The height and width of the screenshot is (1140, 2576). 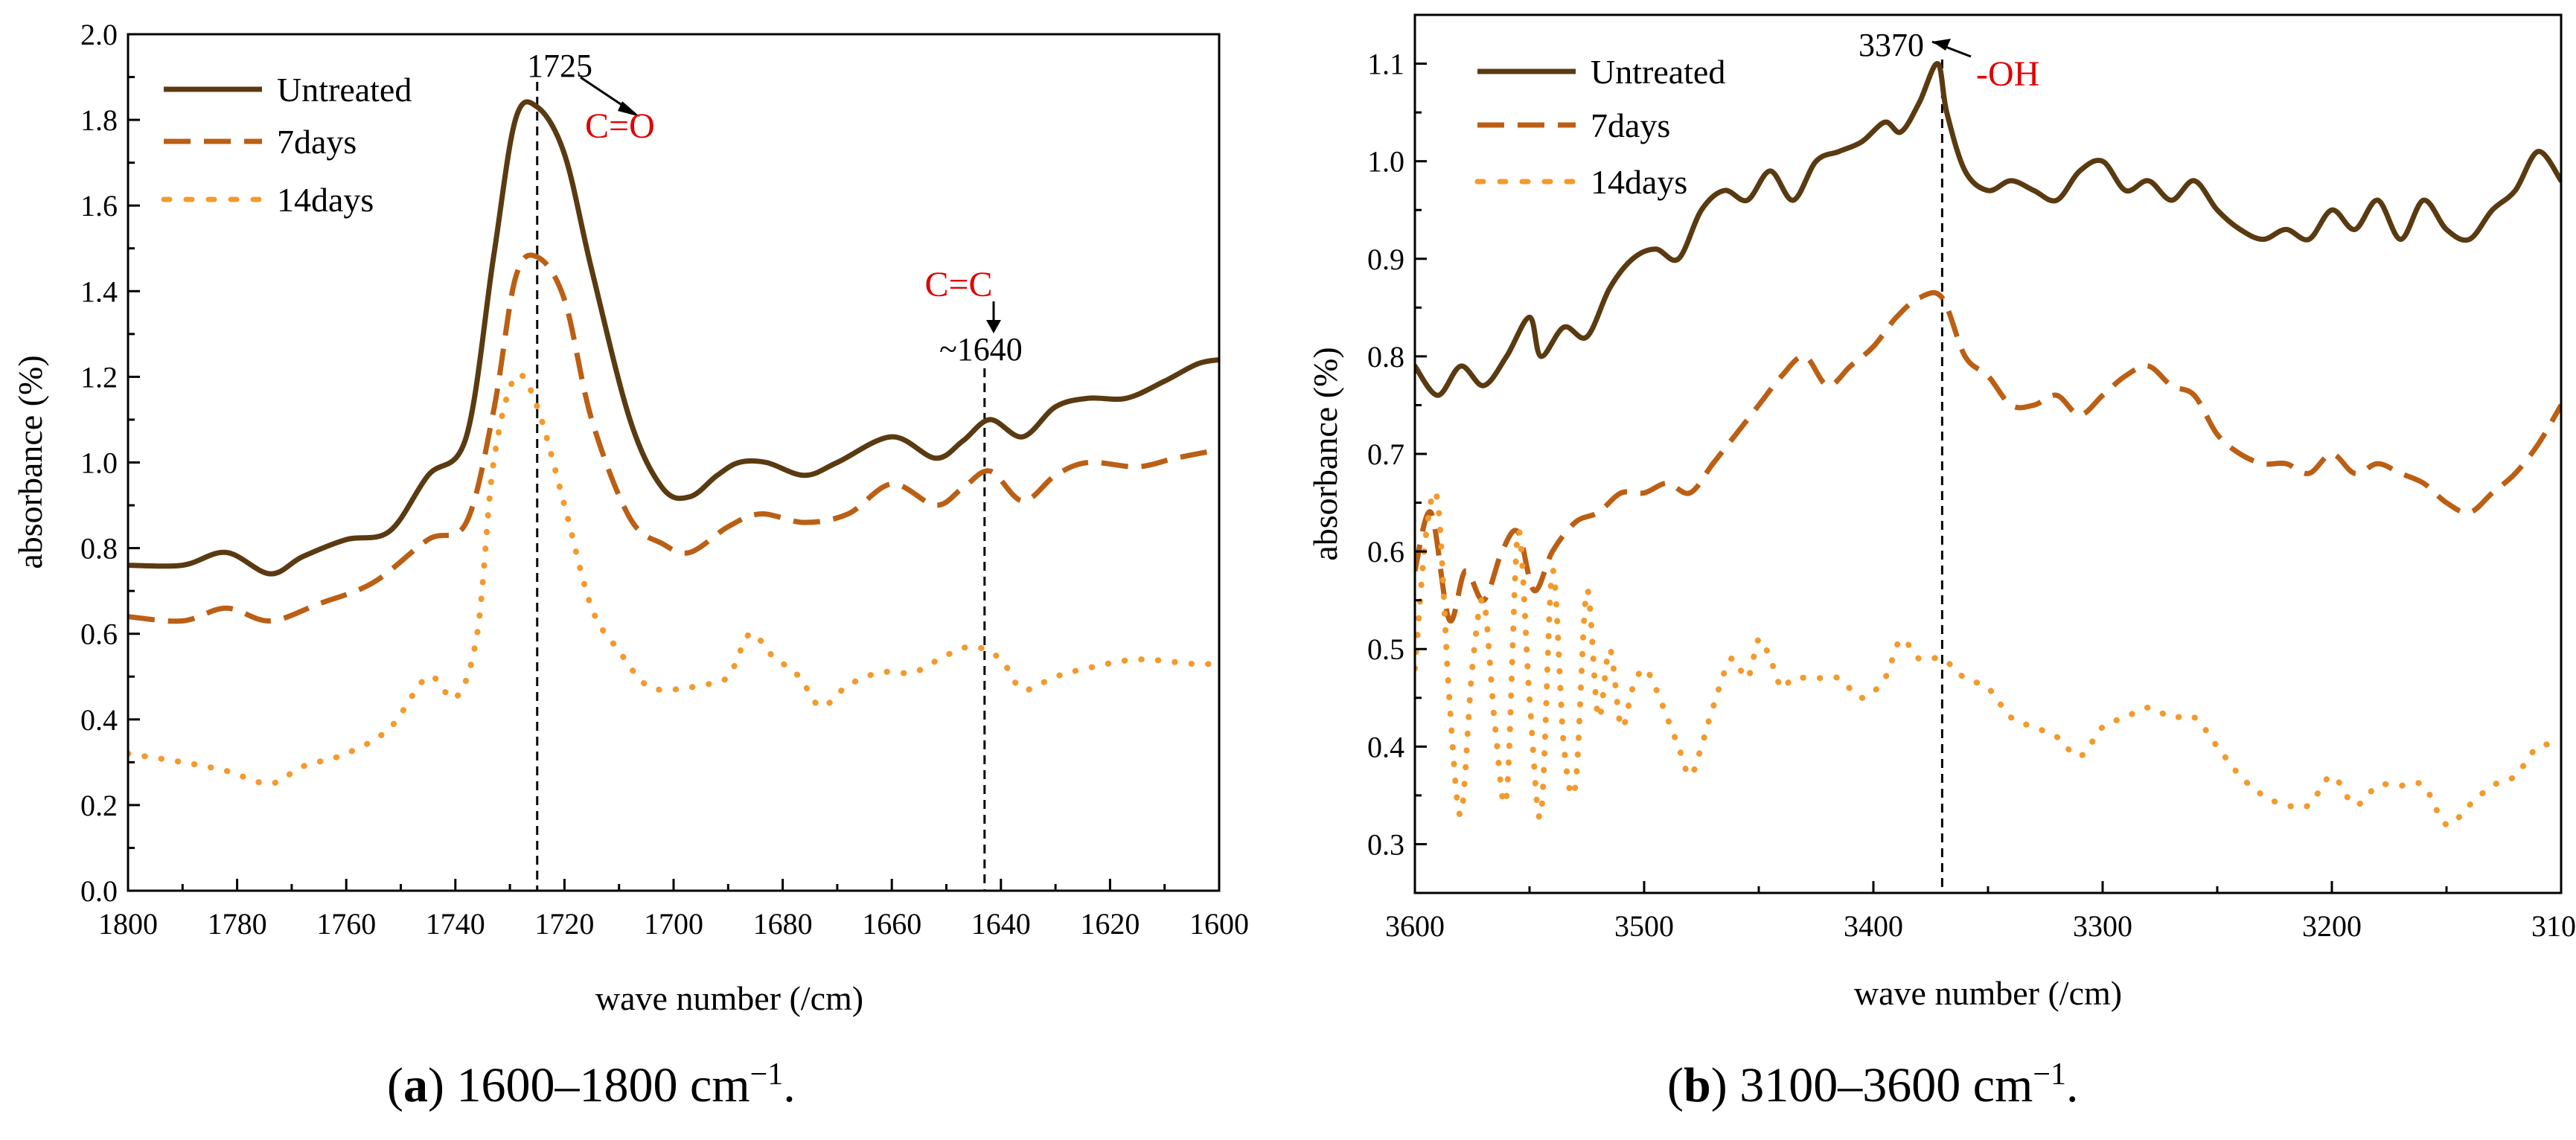 I want to click on caption-b-end: ., so click(x=2072, y=1085).